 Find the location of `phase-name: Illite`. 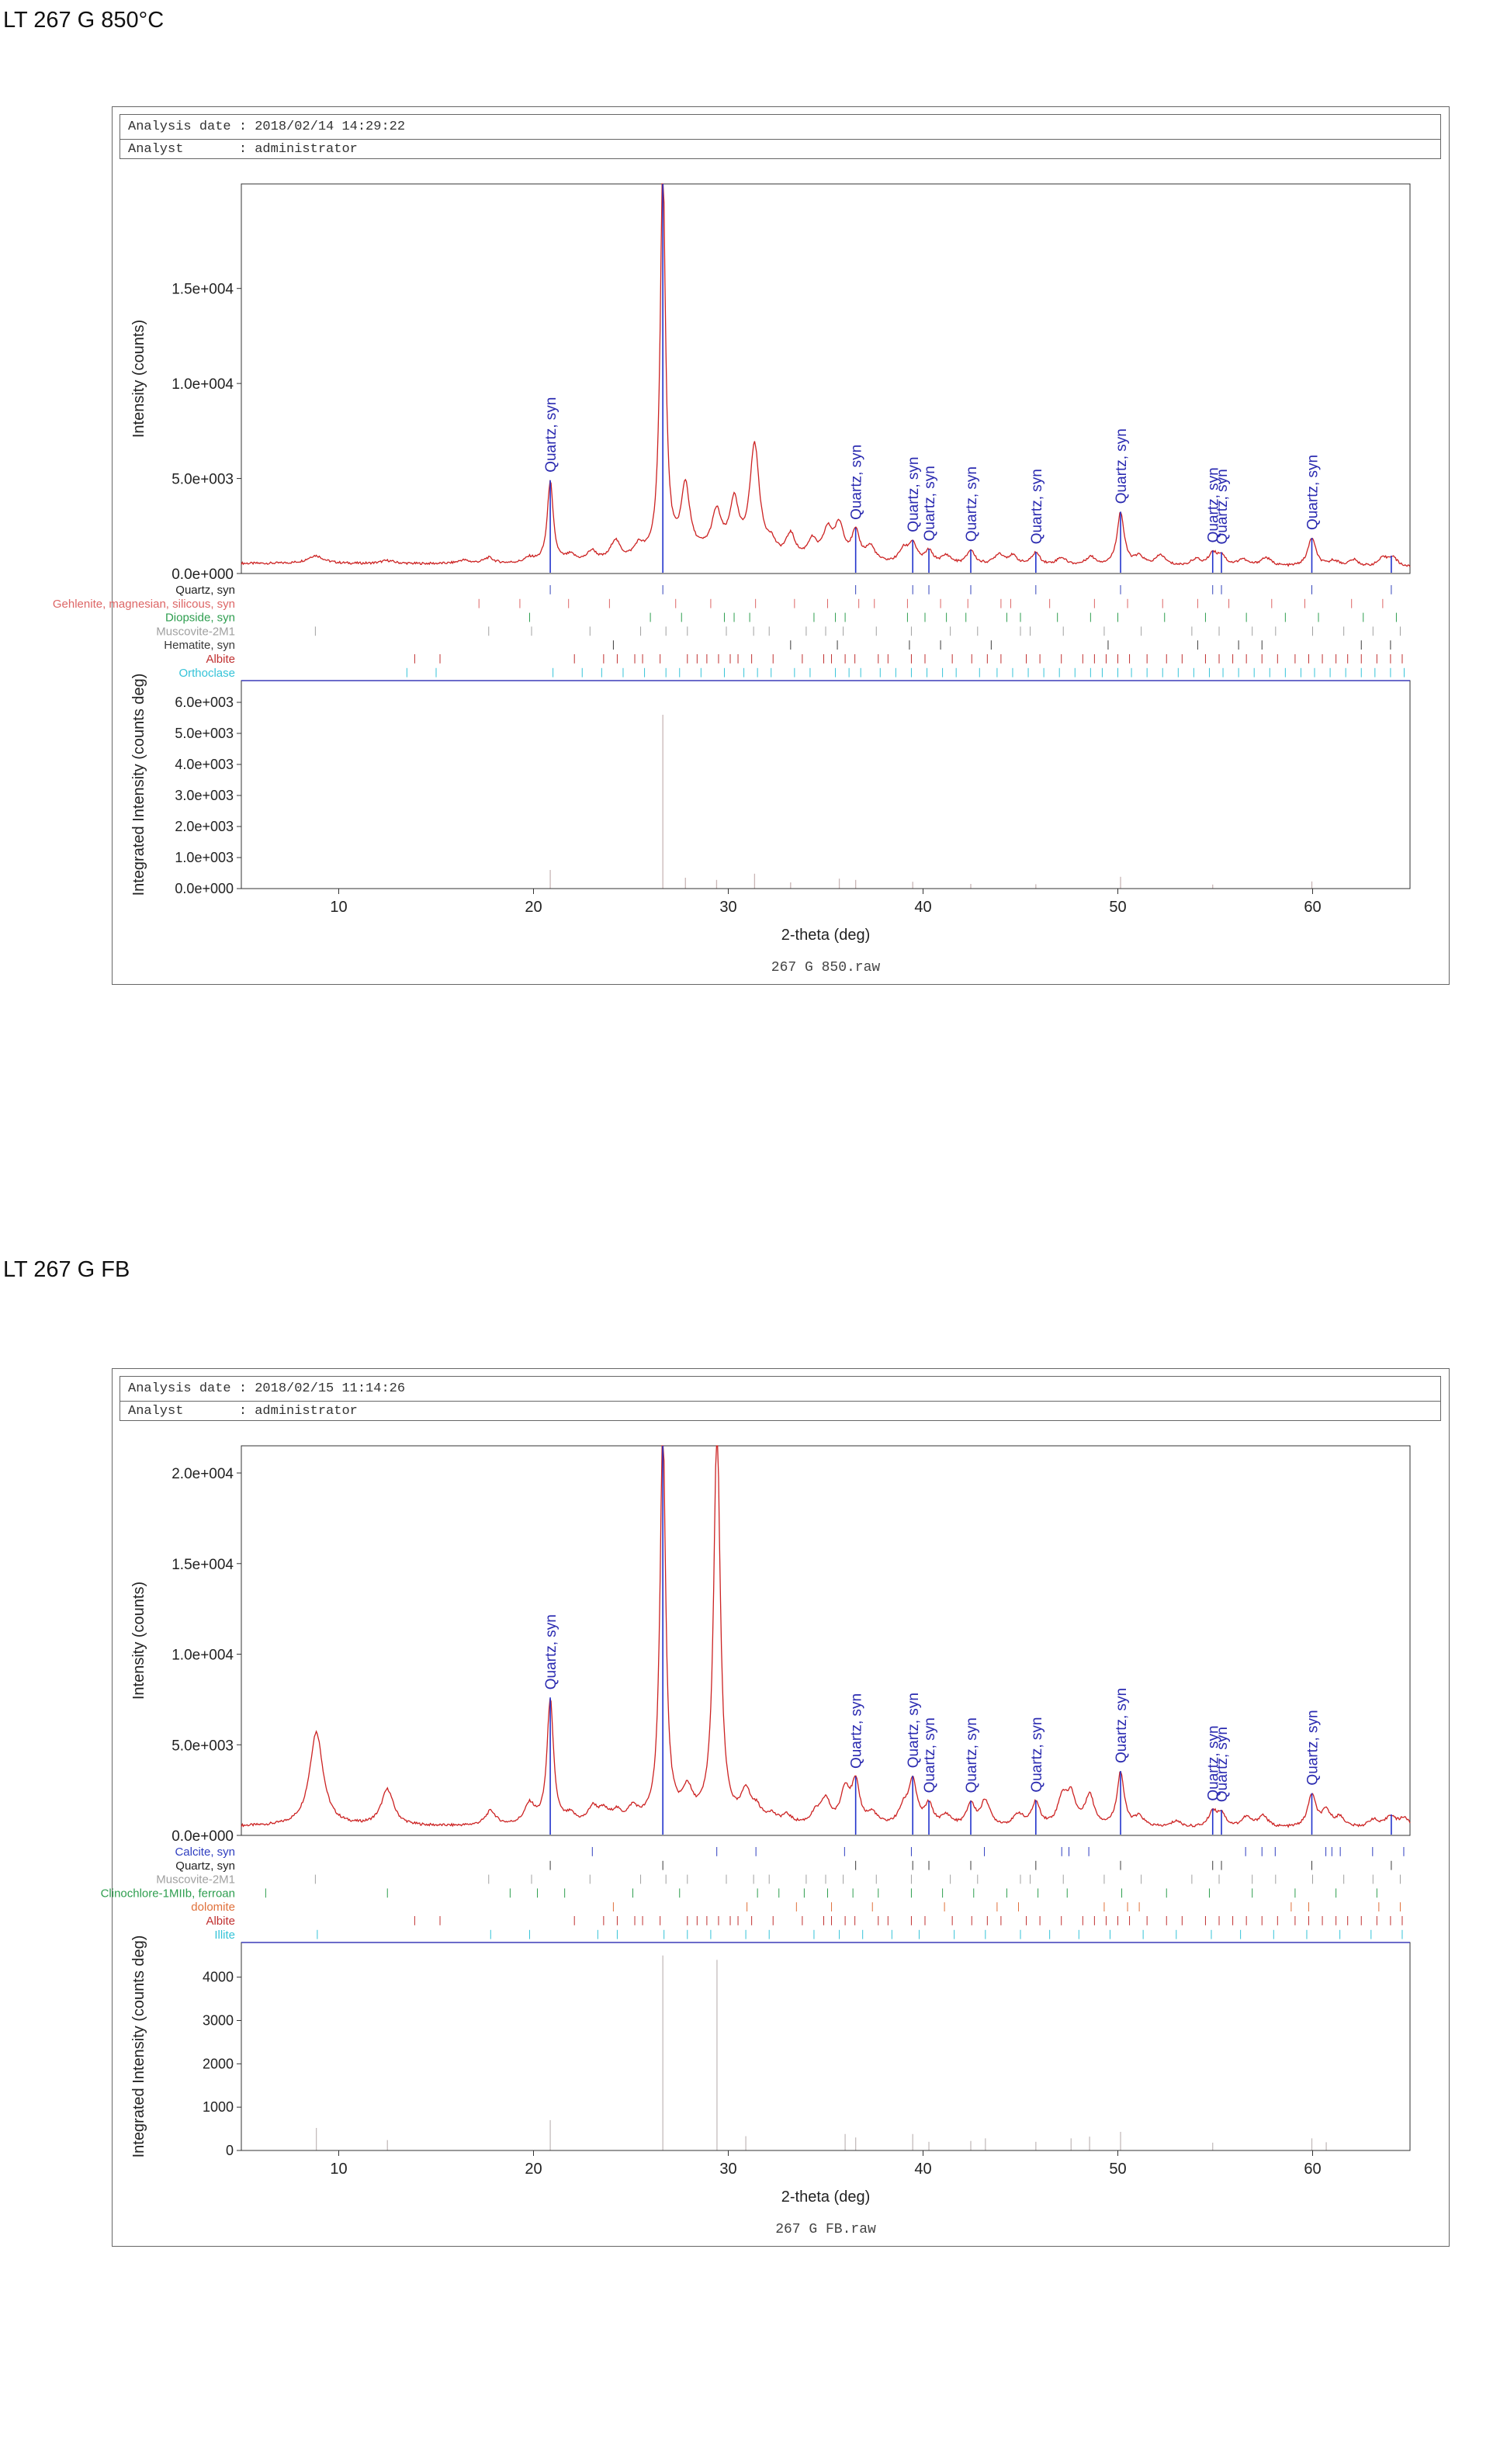

phase-name: Illite is located at coordinates (224, 1935).